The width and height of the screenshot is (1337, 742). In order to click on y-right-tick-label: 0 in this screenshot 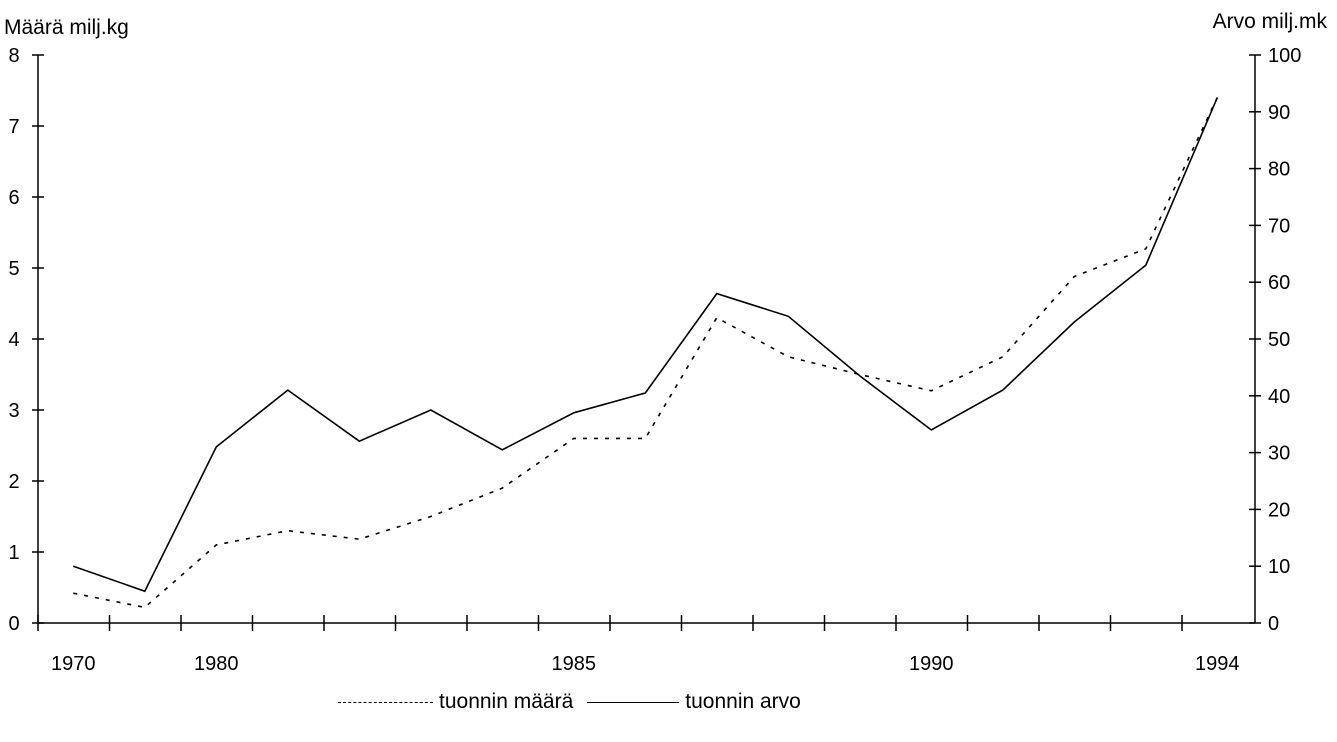, I will do `click(1273, 624)`.